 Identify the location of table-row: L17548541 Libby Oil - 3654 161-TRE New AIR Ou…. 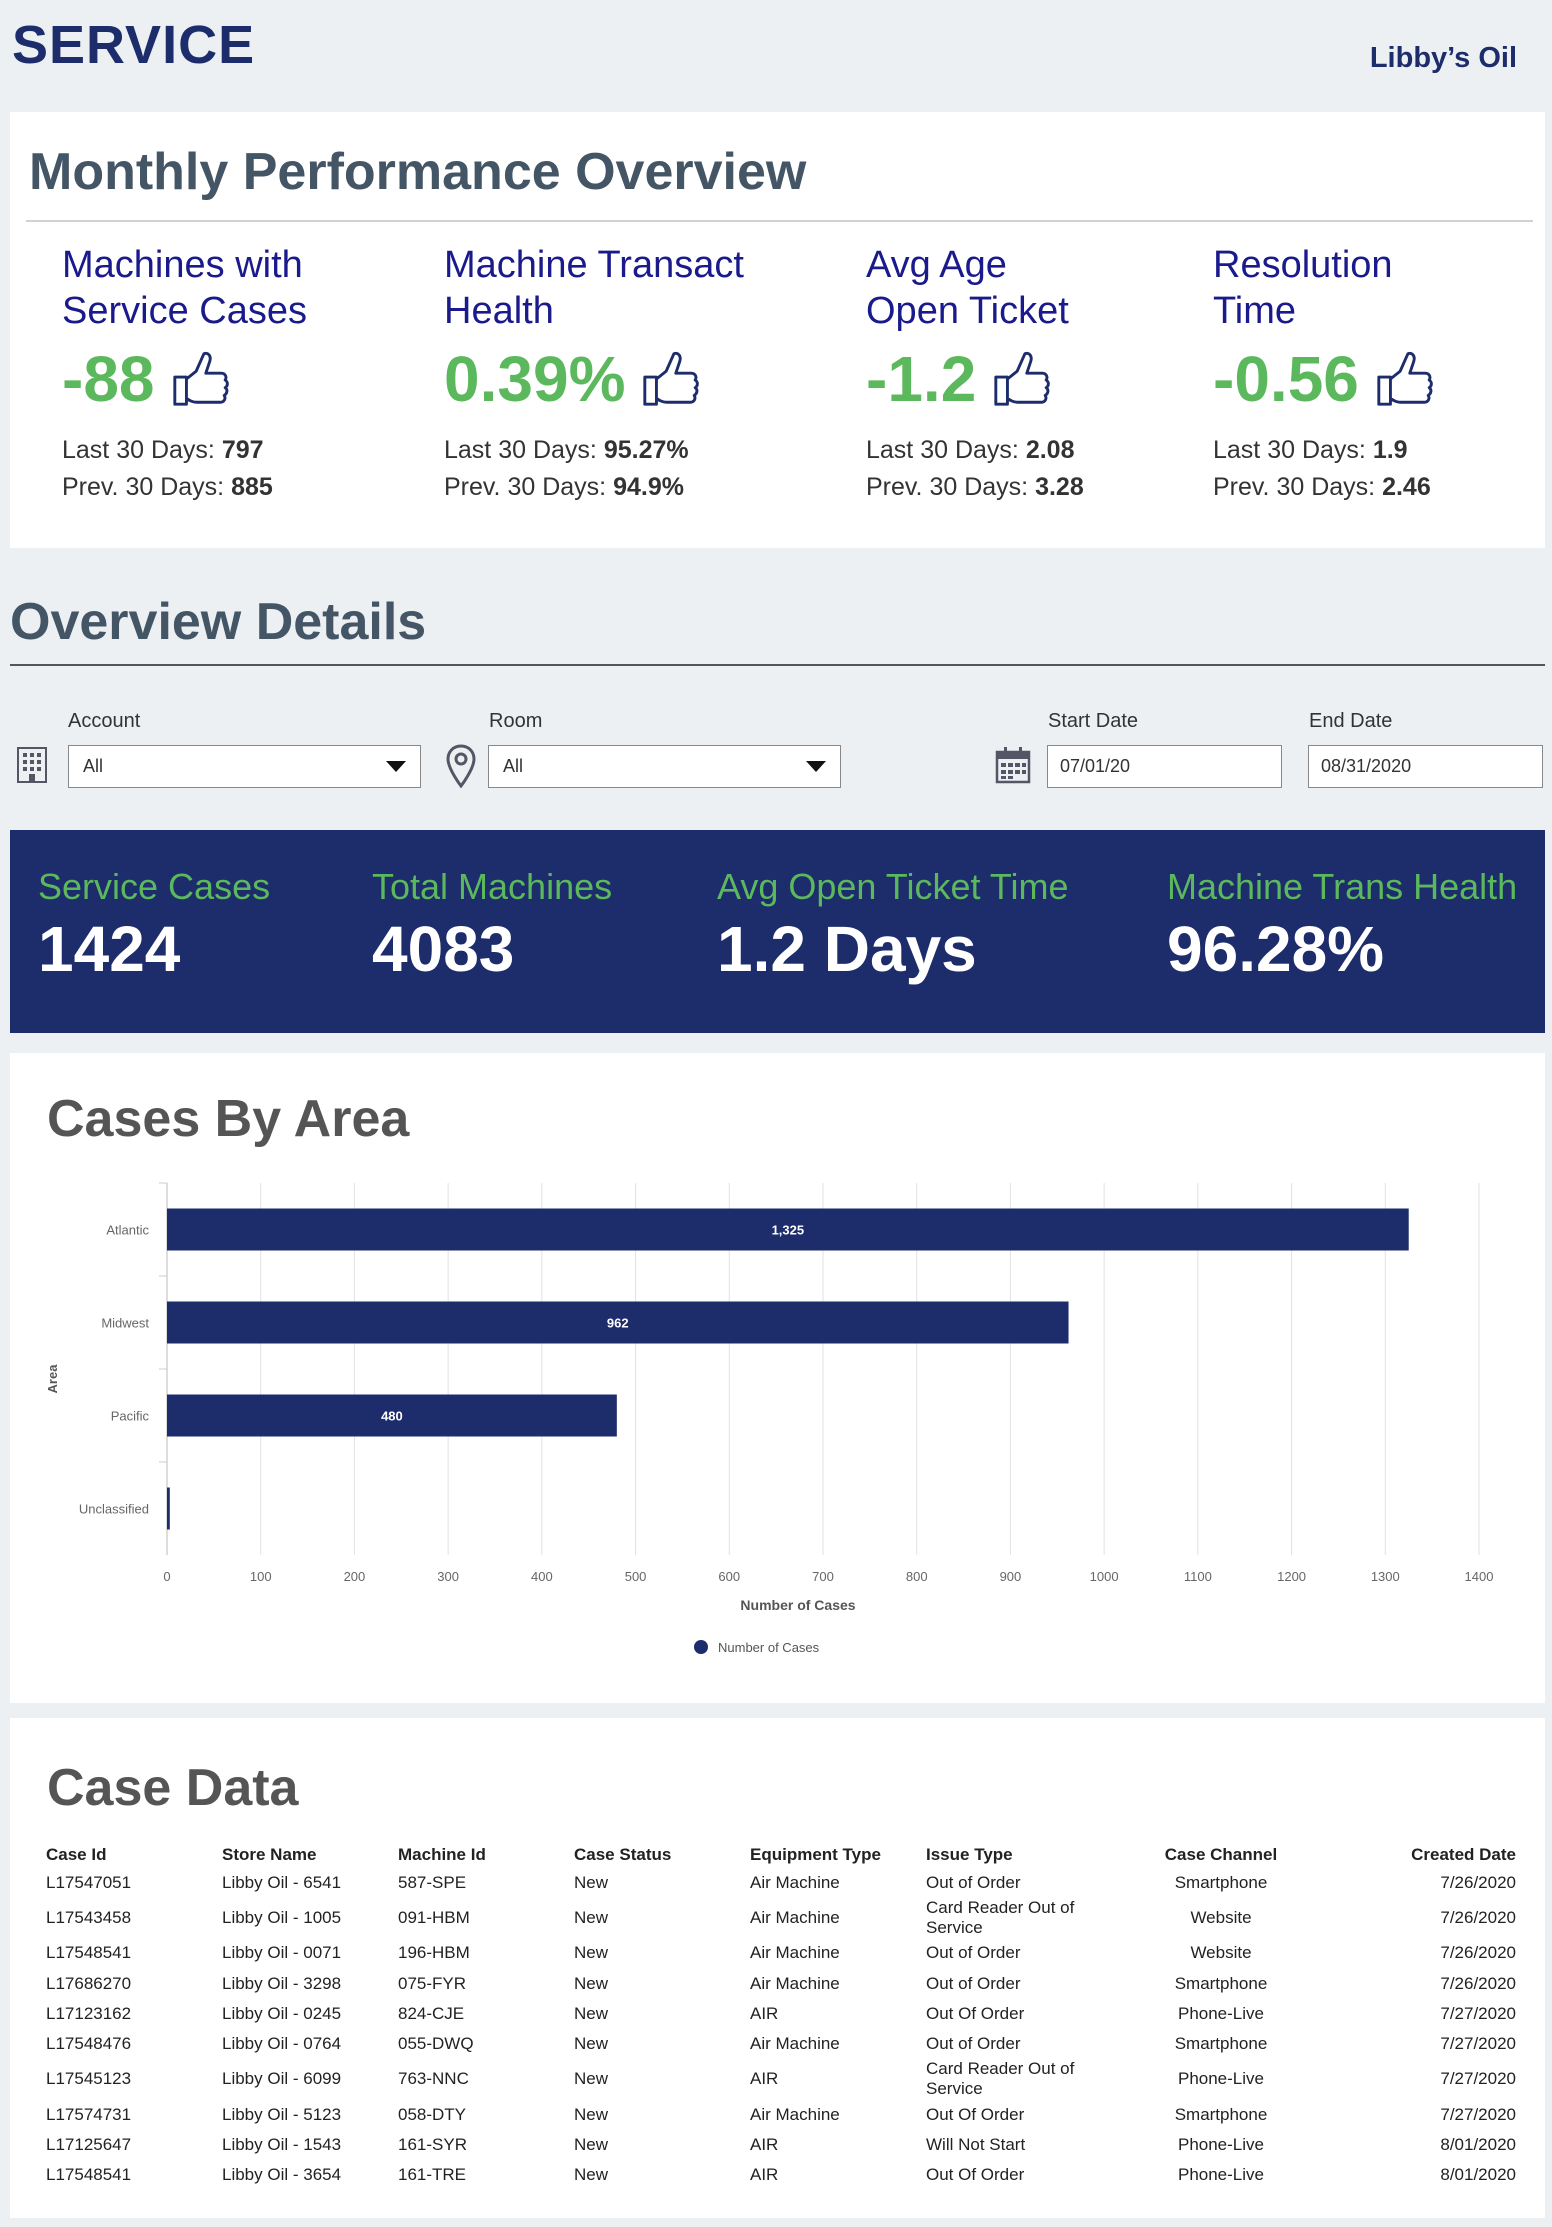
(781, 2175).